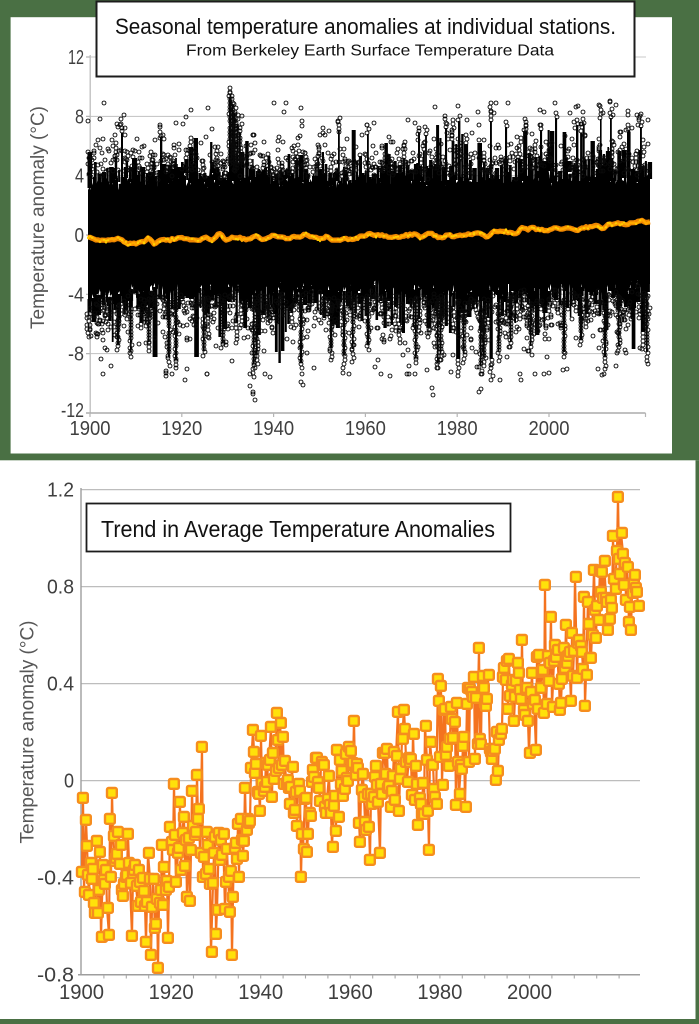  I want to click on svg-text: 4, so click(79, 177).